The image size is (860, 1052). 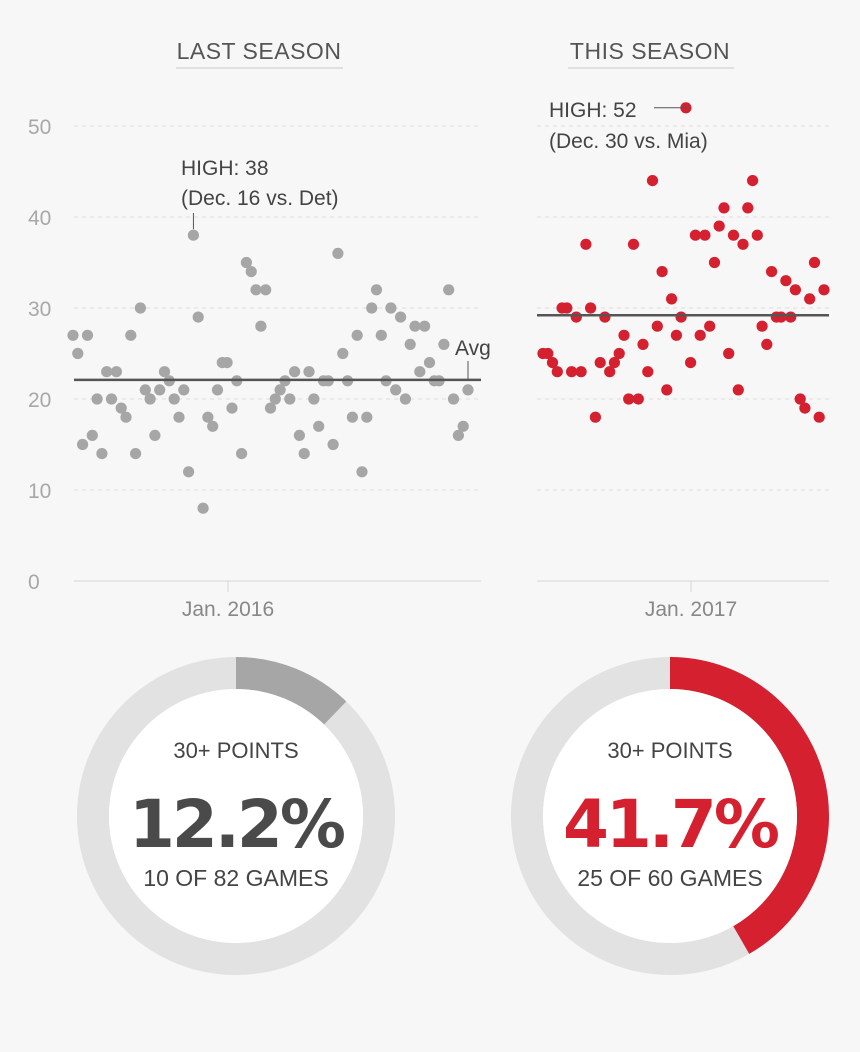 What do you see at coordinates (225, 168) in the screenshot?
I see `last-high-annotation-line1: HIGH: 38` at bounding box center [225, 168].